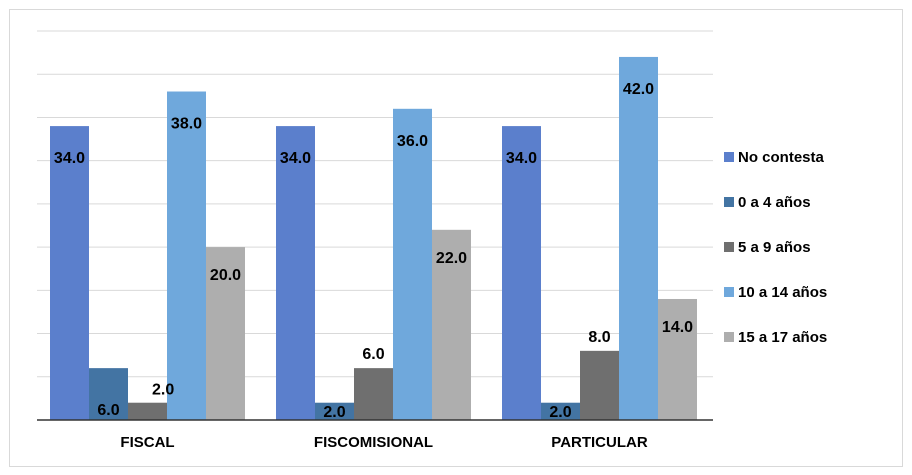 The width and height of the screenshot is (912, 475). What do you see at coordinates (451, 258) in the screenshot?
I see `data-label: 22.0` at bounding box center [451, 258].